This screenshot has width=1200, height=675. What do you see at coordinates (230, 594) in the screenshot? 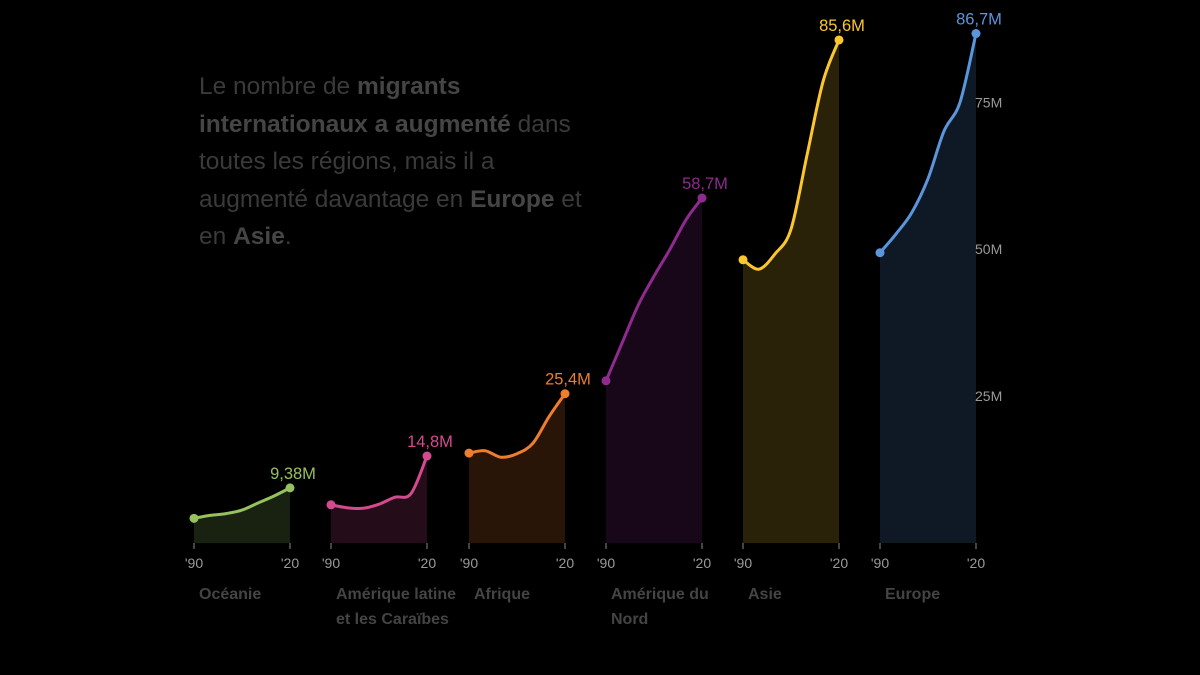
I see `region-label-oceanie: Océanie` at bounding box center [230, 594].